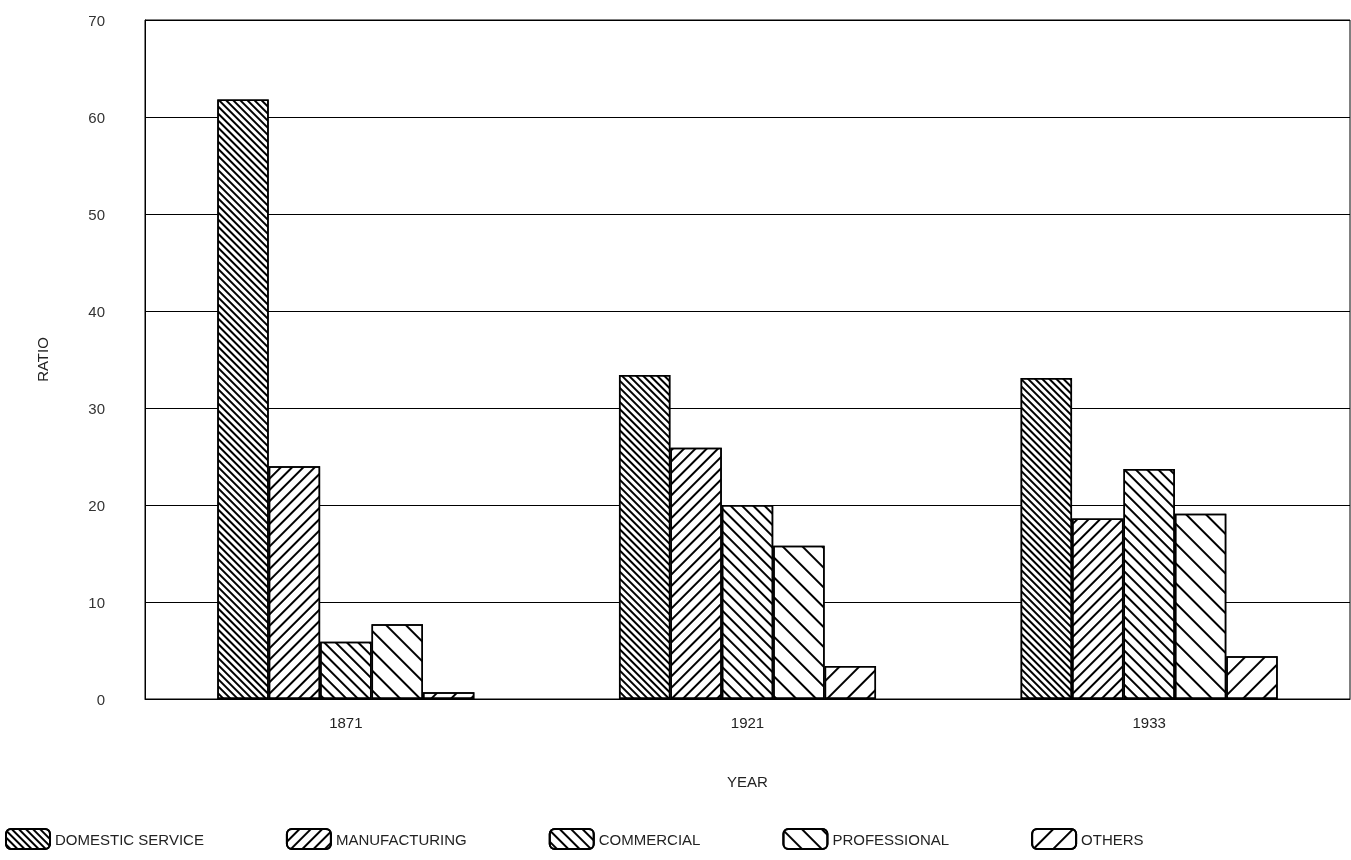 This screenshot has width=1351, height=860. Describe the element at coordinates (96, 311) in the screenshot. I see `y-tick-label: 40` at that location.